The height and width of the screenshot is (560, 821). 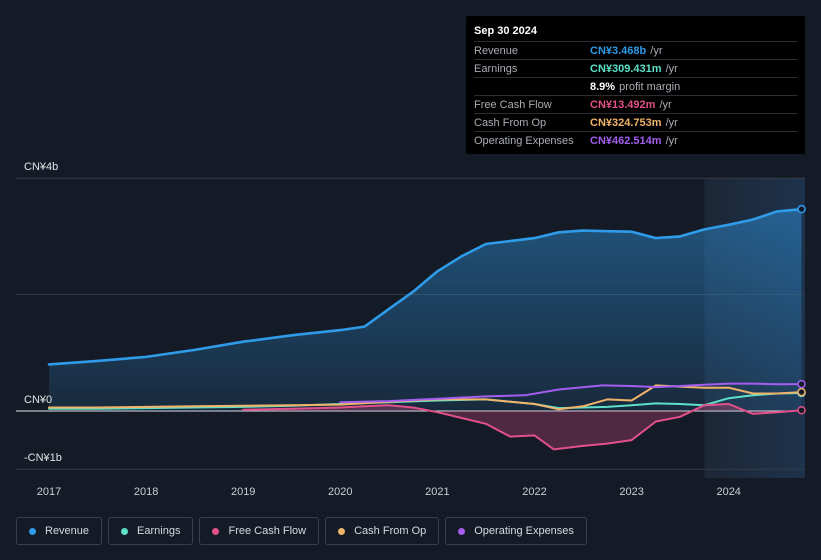 I want to click on tooltip-row-name: Operating Expenses, so click(x=524, y=140).